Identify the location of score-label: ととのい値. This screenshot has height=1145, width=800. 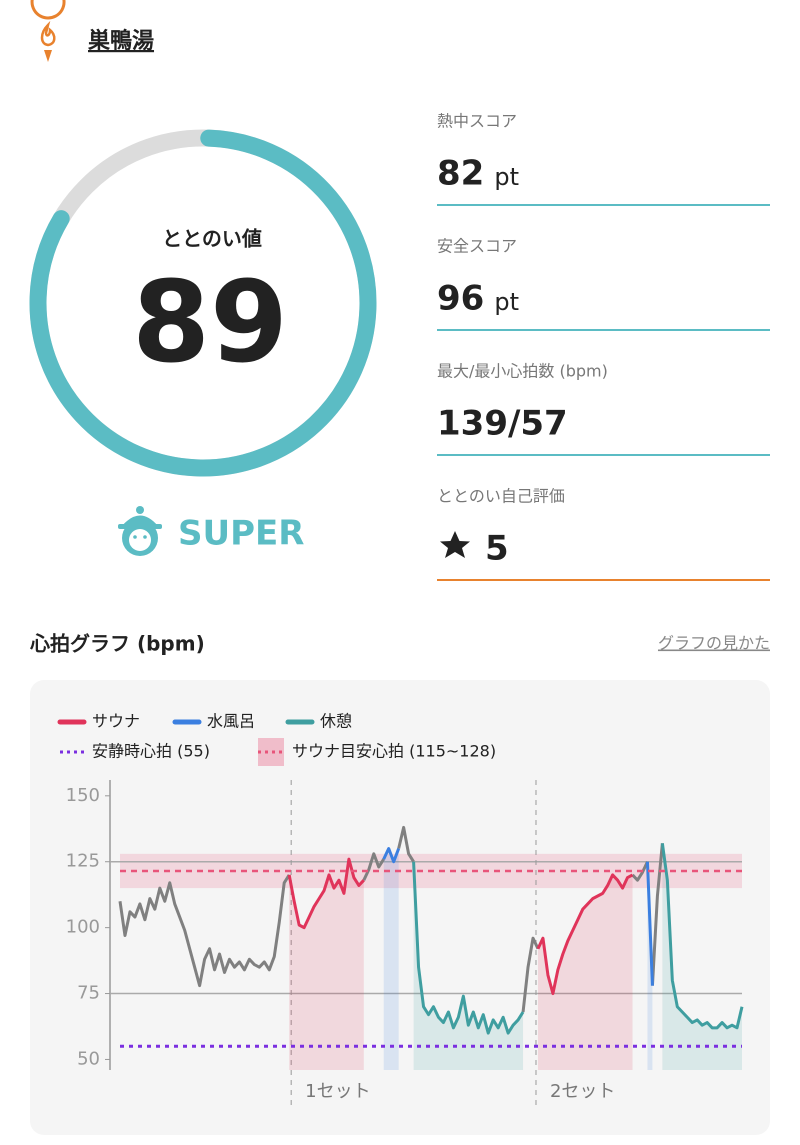
(212, 239).